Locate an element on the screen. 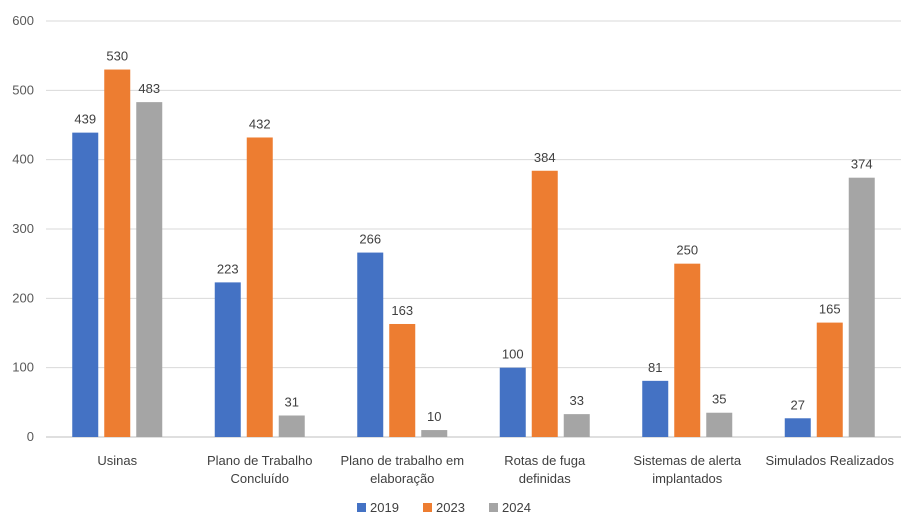 The height and width of the screenshot is (517, 911). data-label: 530 is located at coordinates (117, 56).